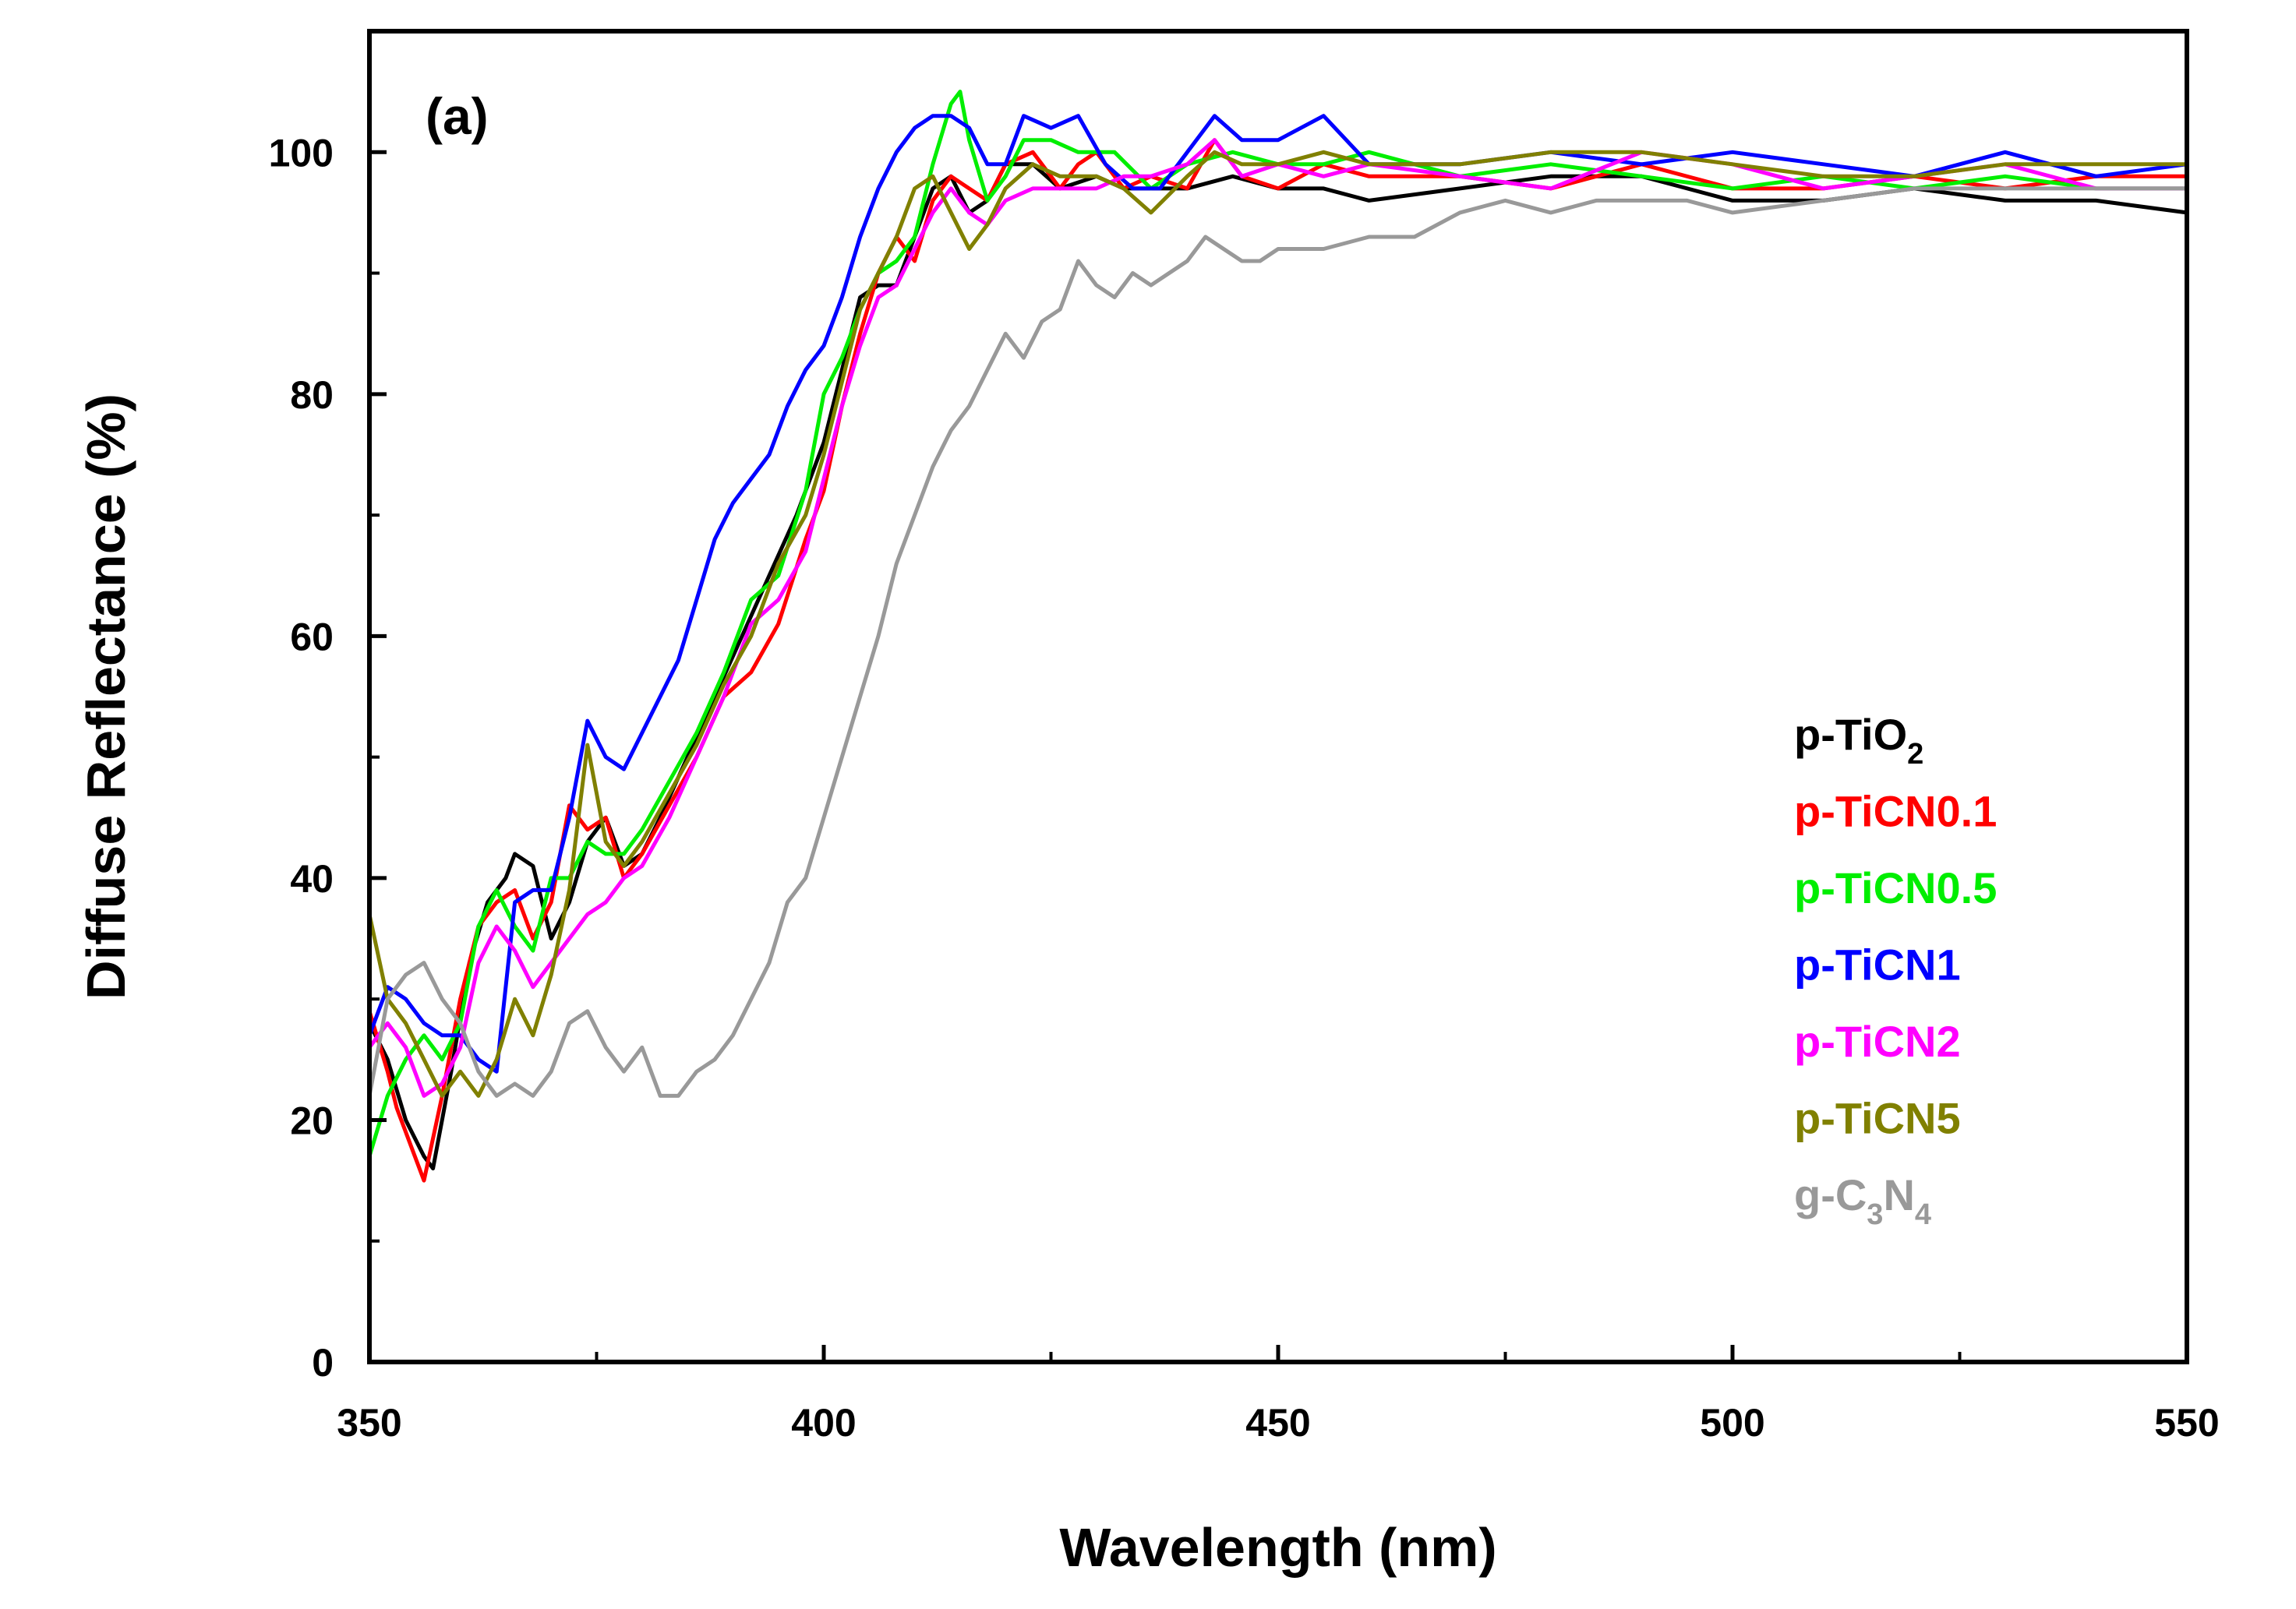 The image size is (2296, 1609). I want to click on legend-entry-p-ticn0-1: p-TiCN0.1, so click(1896, 811).